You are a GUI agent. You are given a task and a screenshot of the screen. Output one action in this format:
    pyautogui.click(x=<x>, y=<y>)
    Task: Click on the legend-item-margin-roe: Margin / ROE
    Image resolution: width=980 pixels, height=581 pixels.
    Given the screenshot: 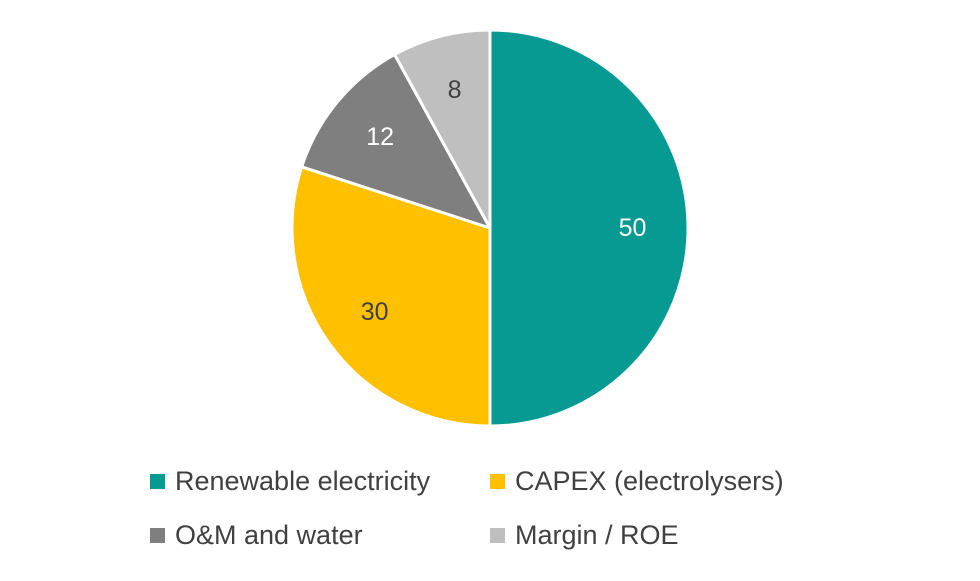 What is the action you would take?
    pyautogui.click(x=660, y=535)
    